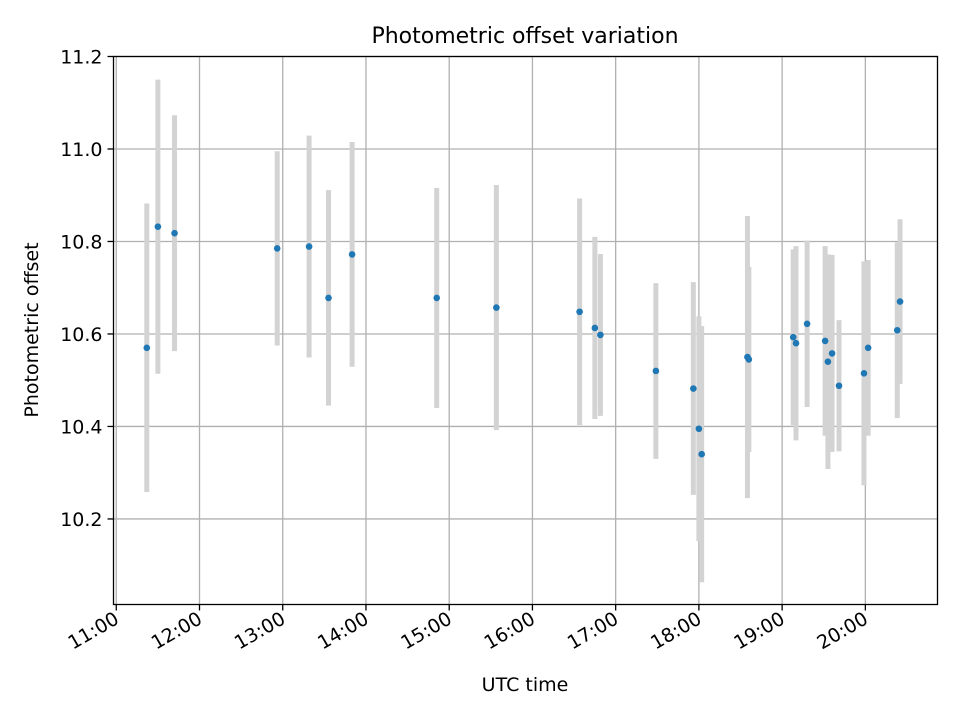  I want to click on x-tick-label: 14:00, so click(343, 631).